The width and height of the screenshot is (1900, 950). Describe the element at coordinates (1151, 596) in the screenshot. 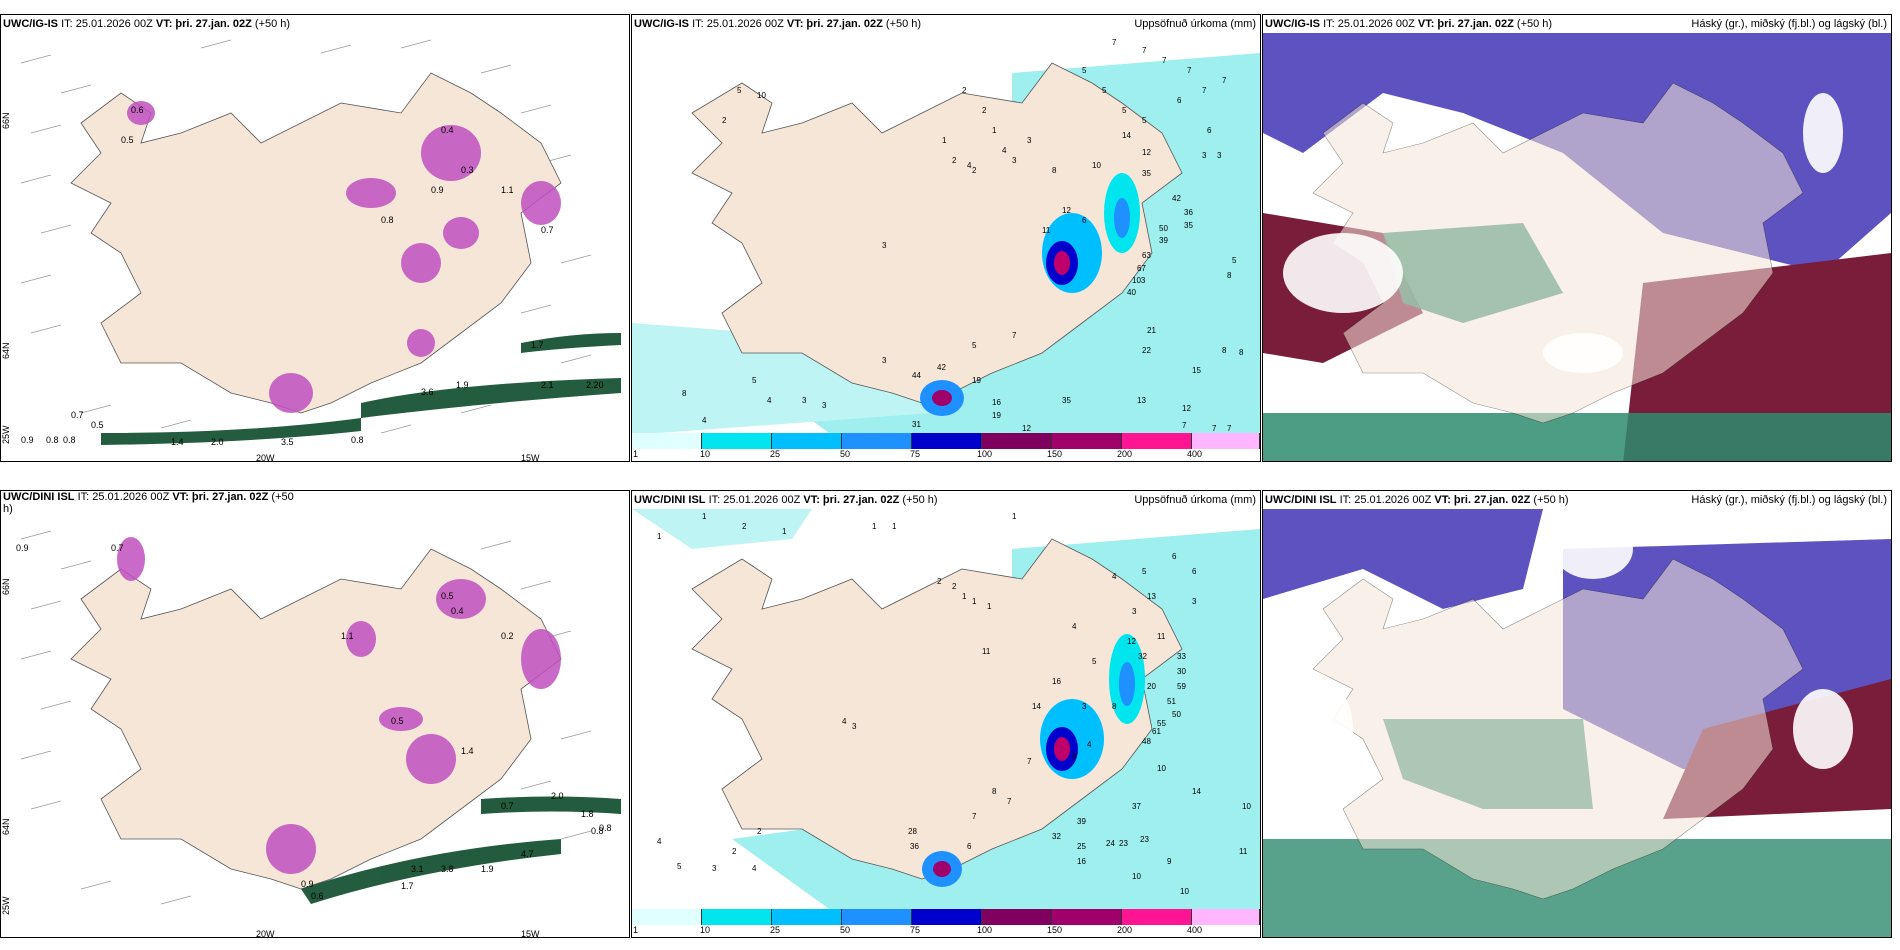

I see `value-label: 13` at that location.